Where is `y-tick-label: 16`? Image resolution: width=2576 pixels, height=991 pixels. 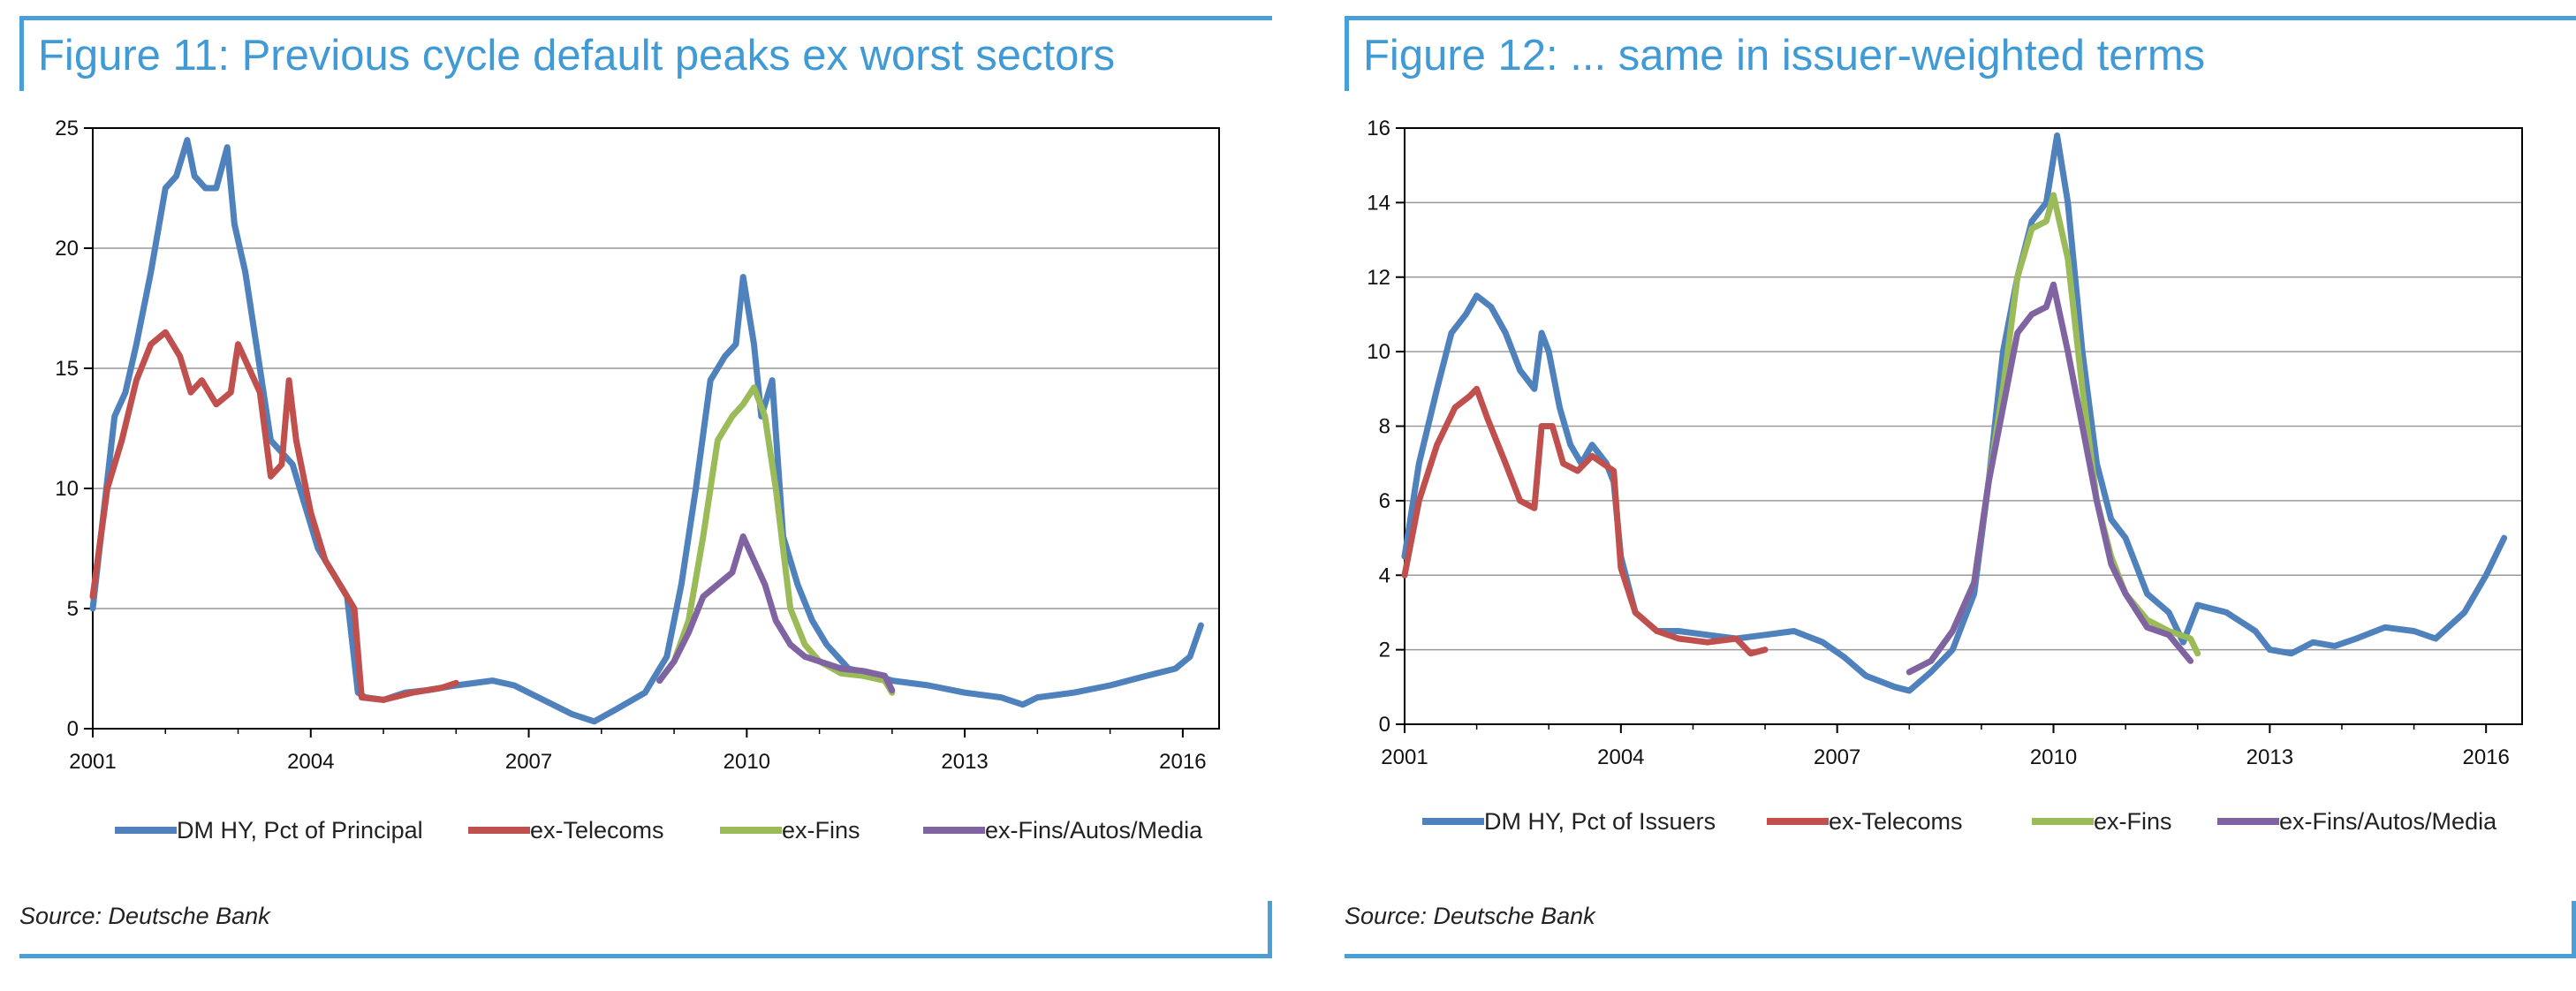 y-tick-label: 16 is located at coordinates (1378, 129).